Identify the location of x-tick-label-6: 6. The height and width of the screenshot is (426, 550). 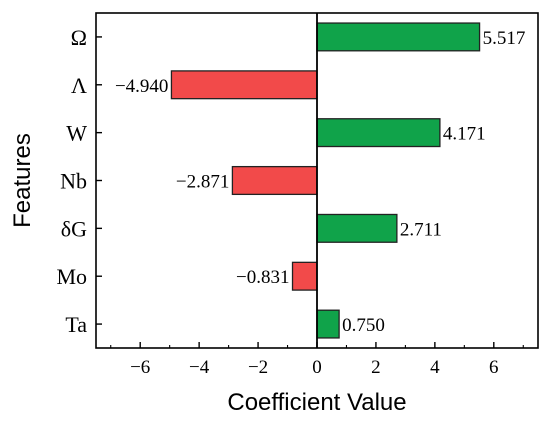
(494, 367).